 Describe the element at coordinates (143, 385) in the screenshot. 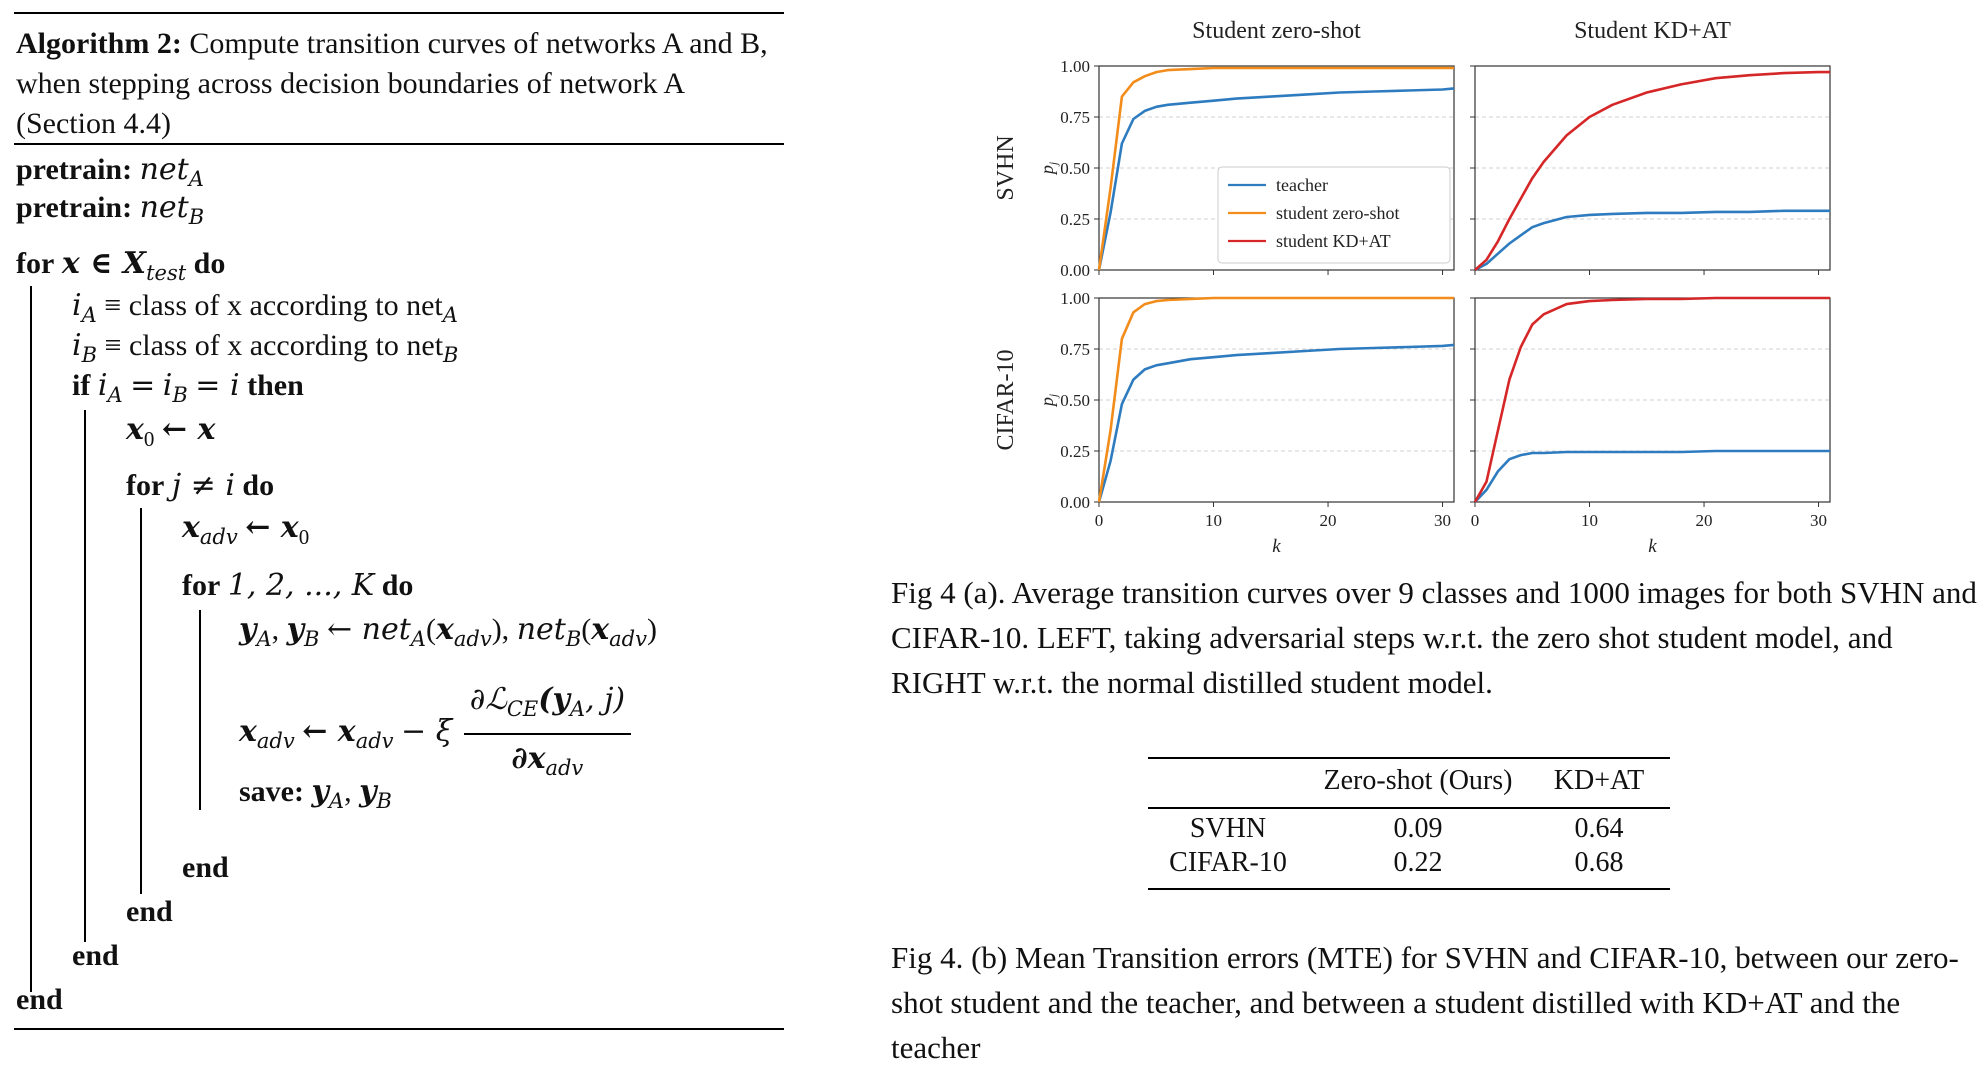

I see `eq-sign: =` at that location.